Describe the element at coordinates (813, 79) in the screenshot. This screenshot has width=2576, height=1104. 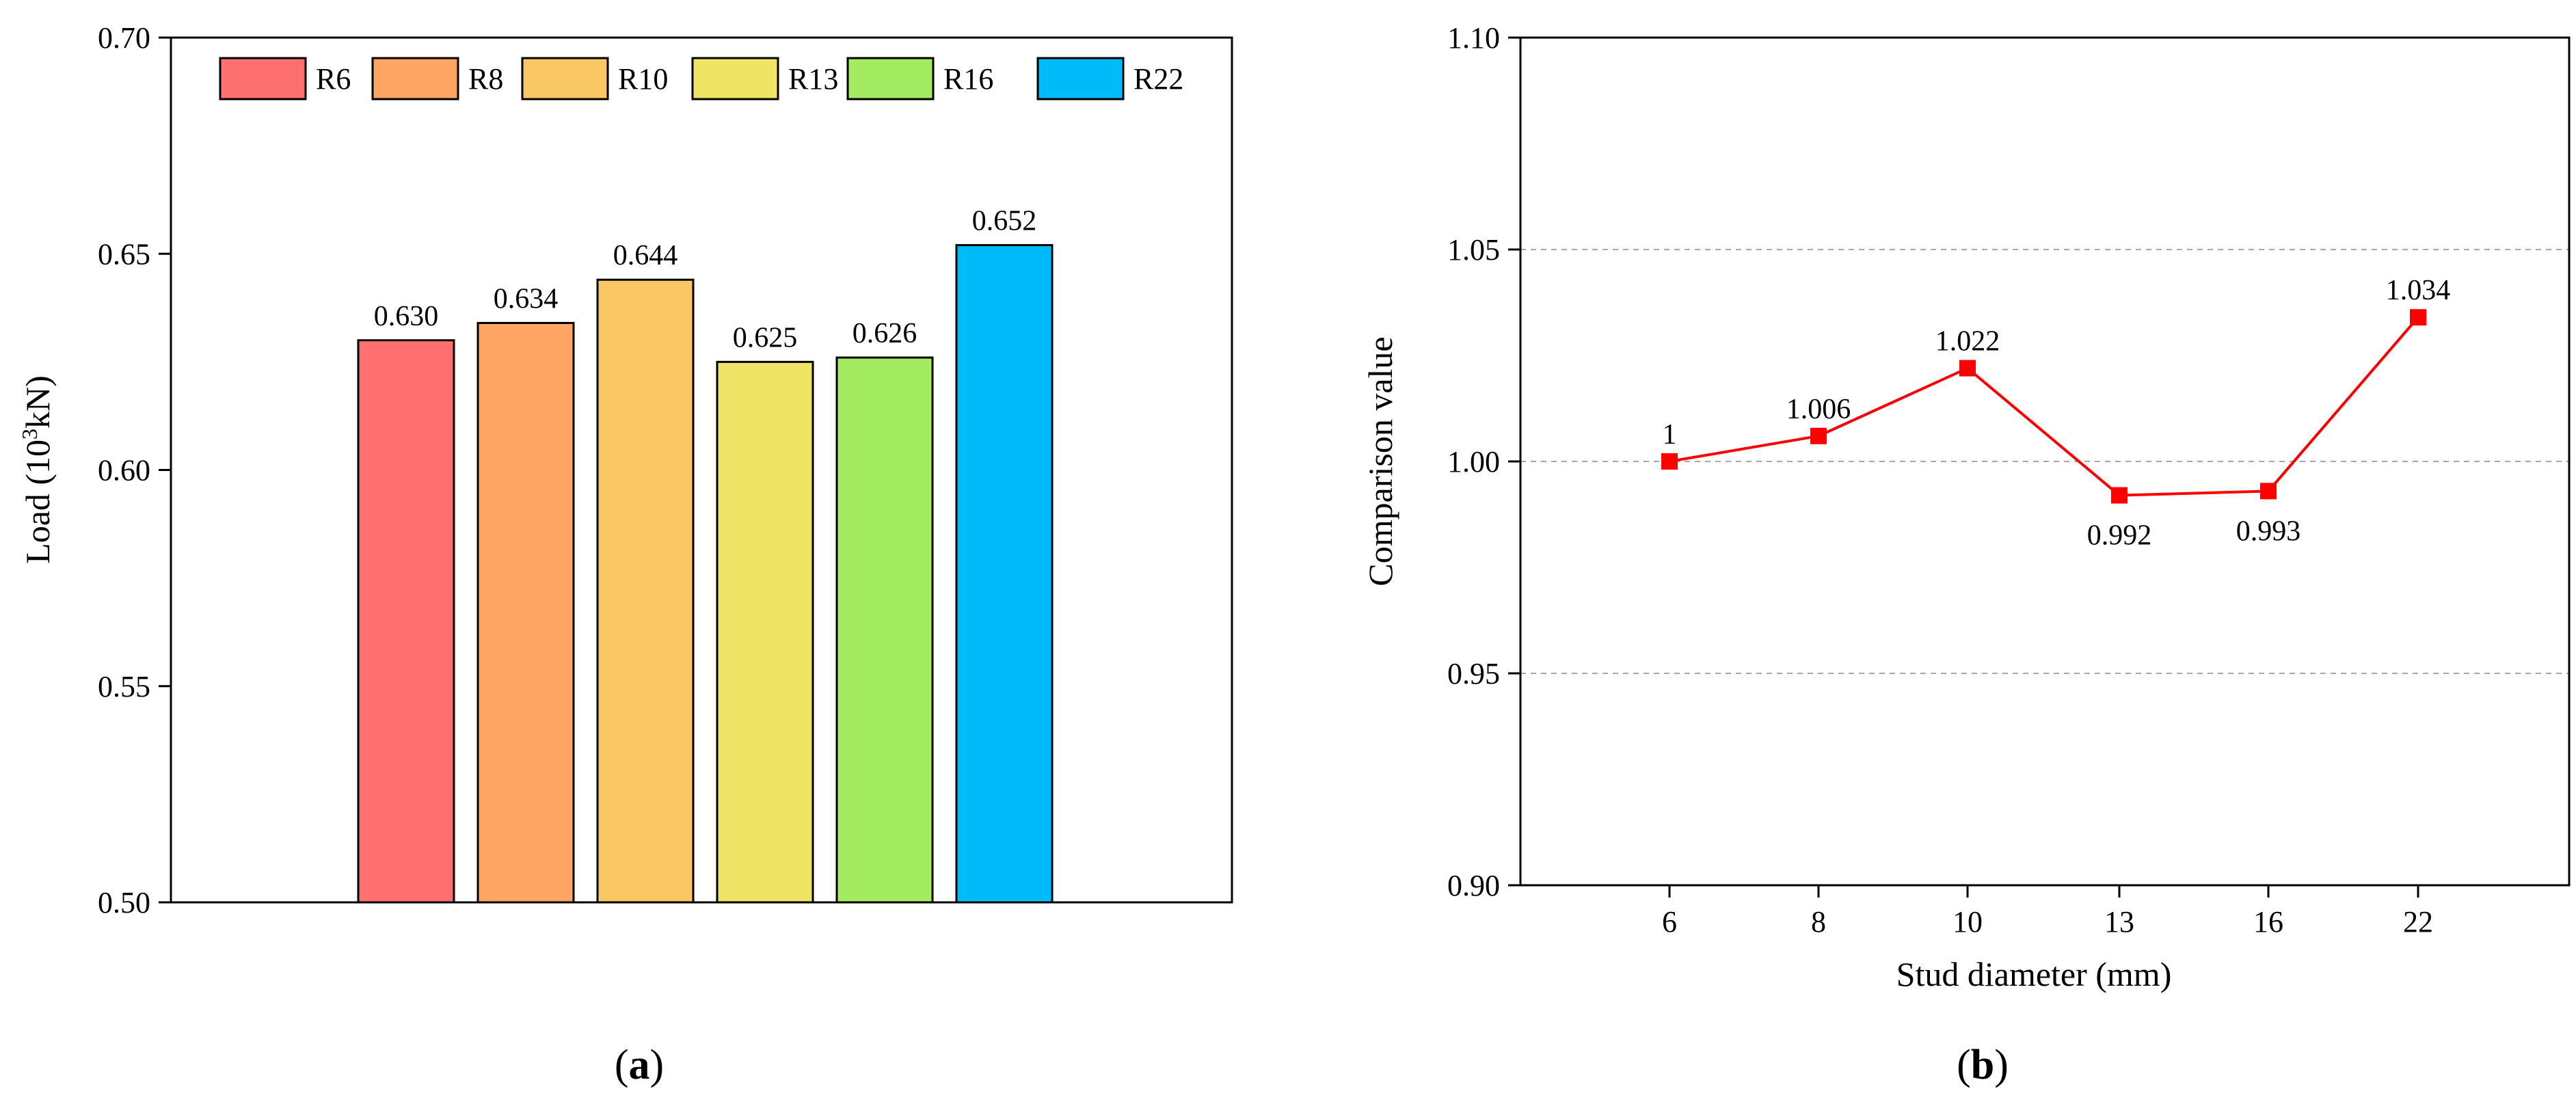
I see `legend-label-r13: R13` at that location.